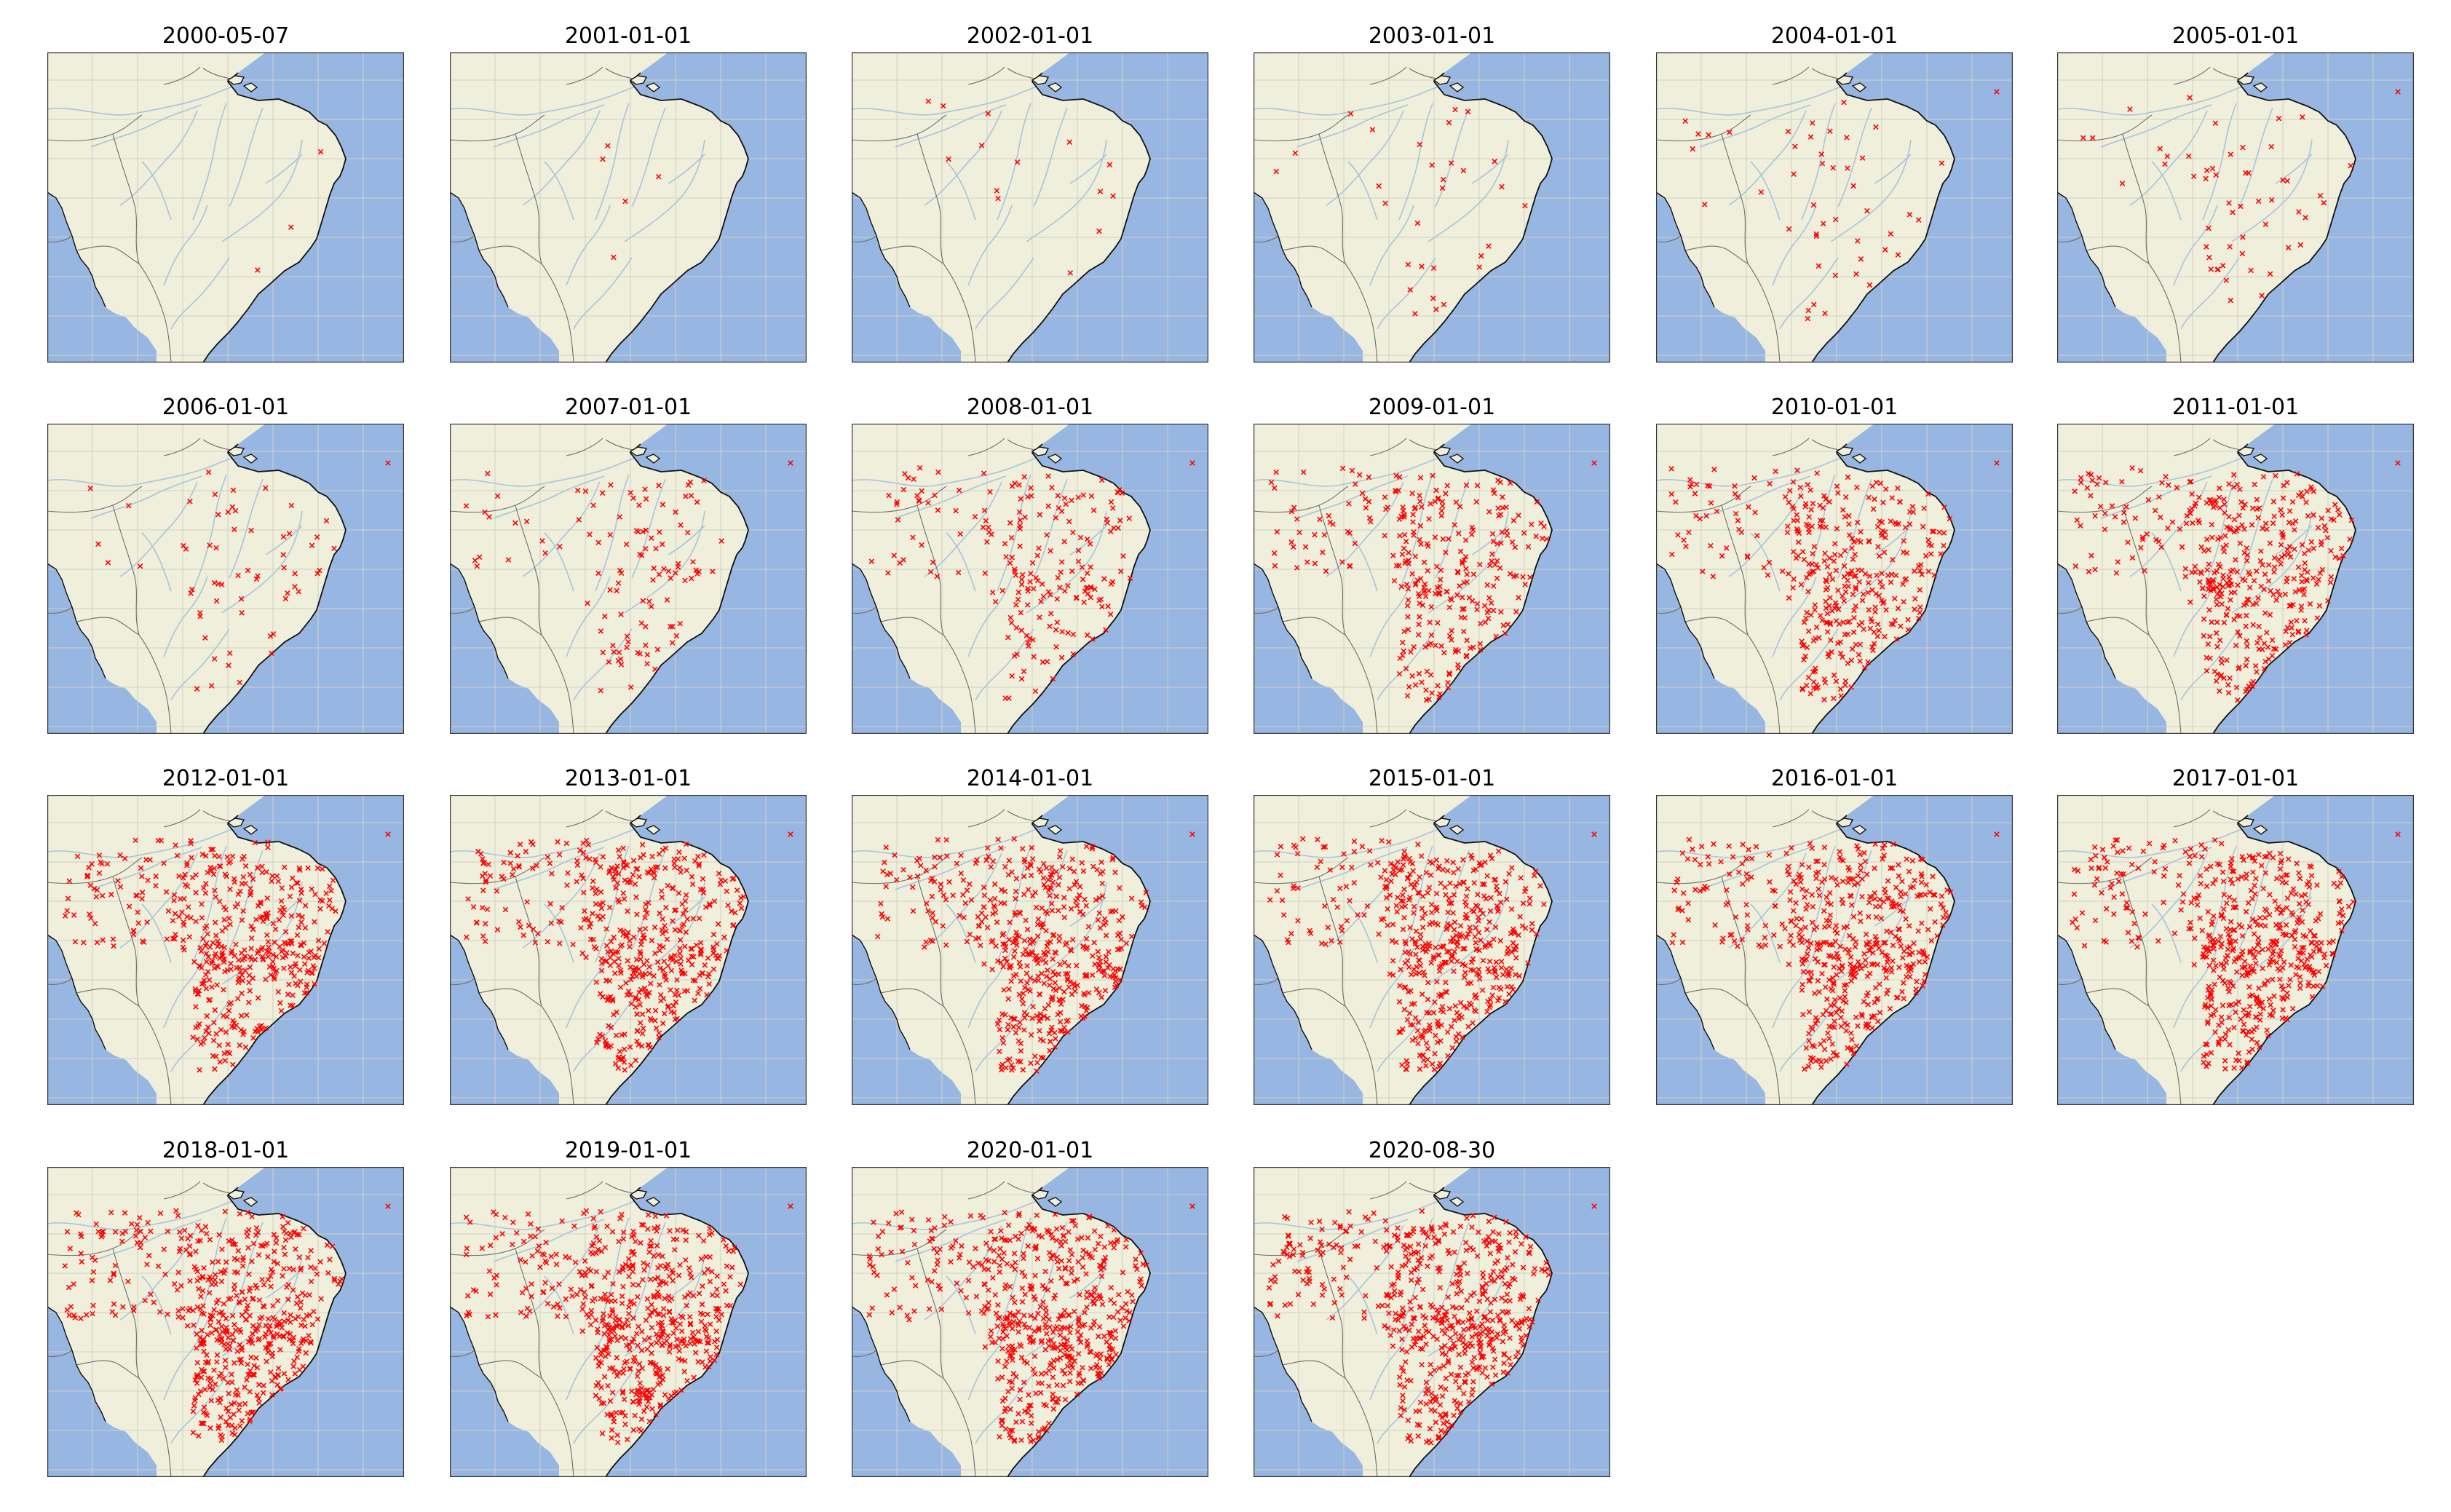 This screenshot has height=1512, width=2451. I want to click on delta-island, so click(638, 451).